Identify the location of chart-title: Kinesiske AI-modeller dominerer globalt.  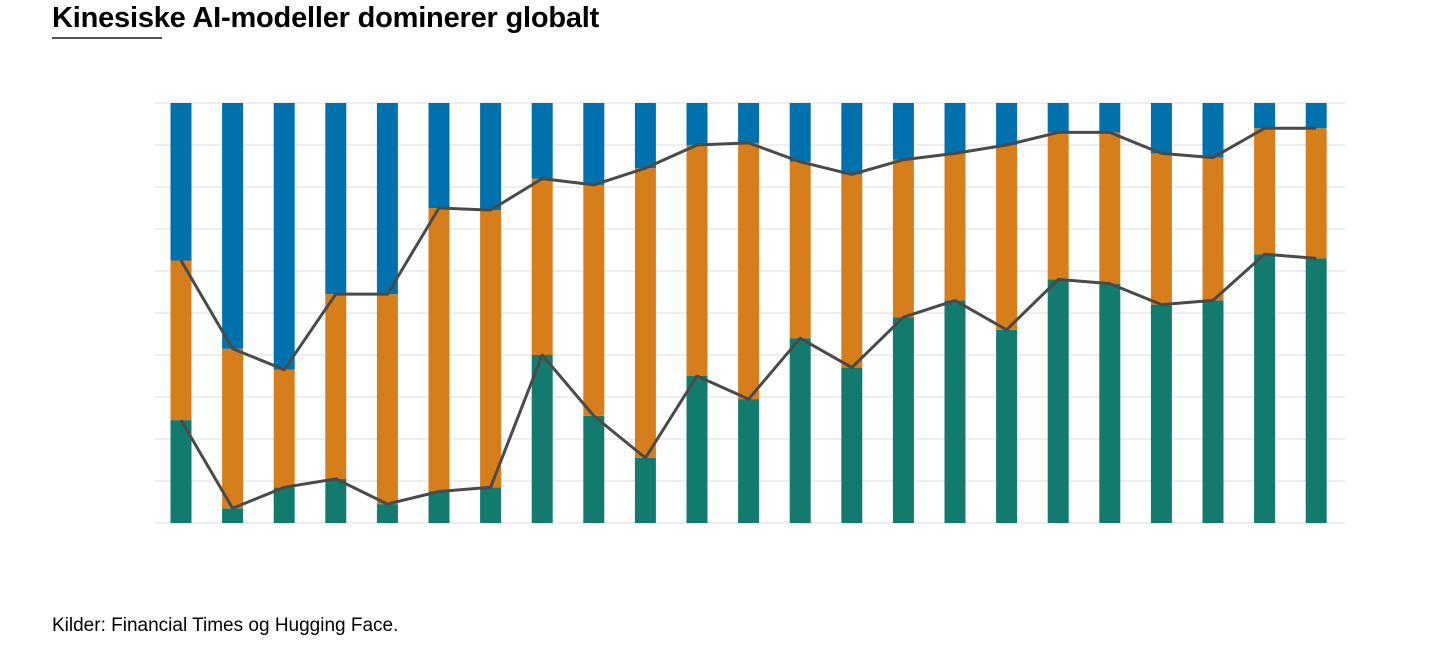
(326, 18).